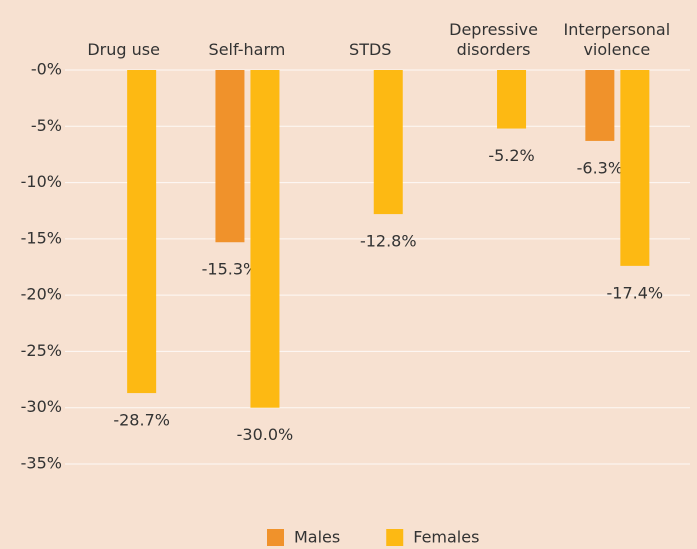  Describe the element at coordinates (265, 434) in the screenshot. I see `data-label: -30.0%` at that location.